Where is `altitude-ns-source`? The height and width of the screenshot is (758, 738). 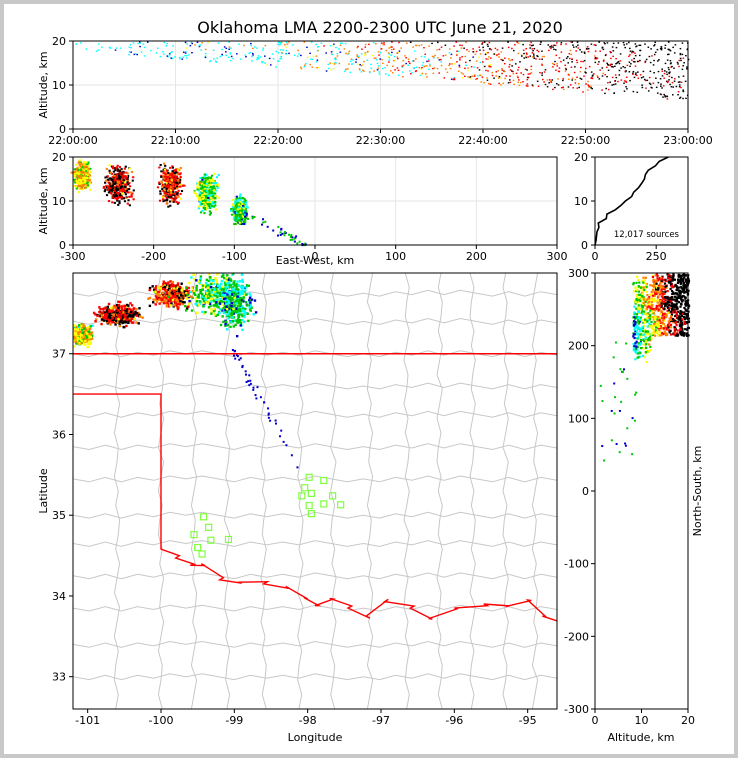 altitude-ns-source is located at coordinates (658, 285).